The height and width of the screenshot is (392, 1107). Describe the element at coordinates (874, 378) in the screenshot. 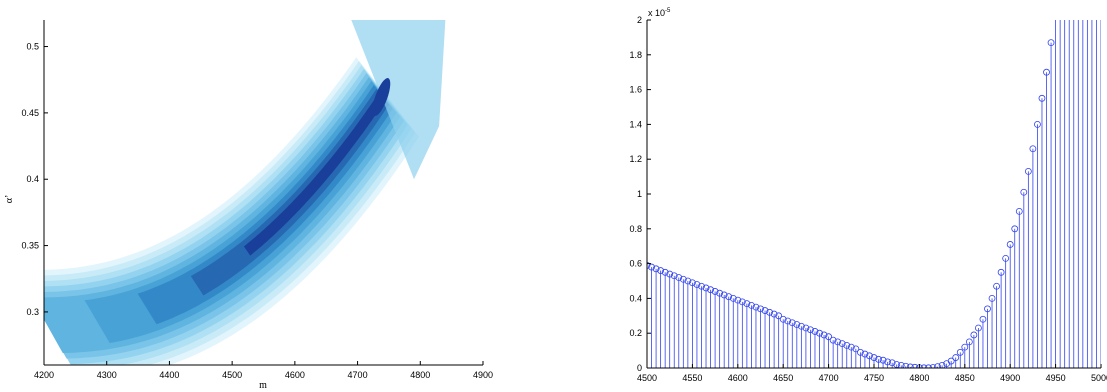

I see `x-tick-label: 4750` at that location.